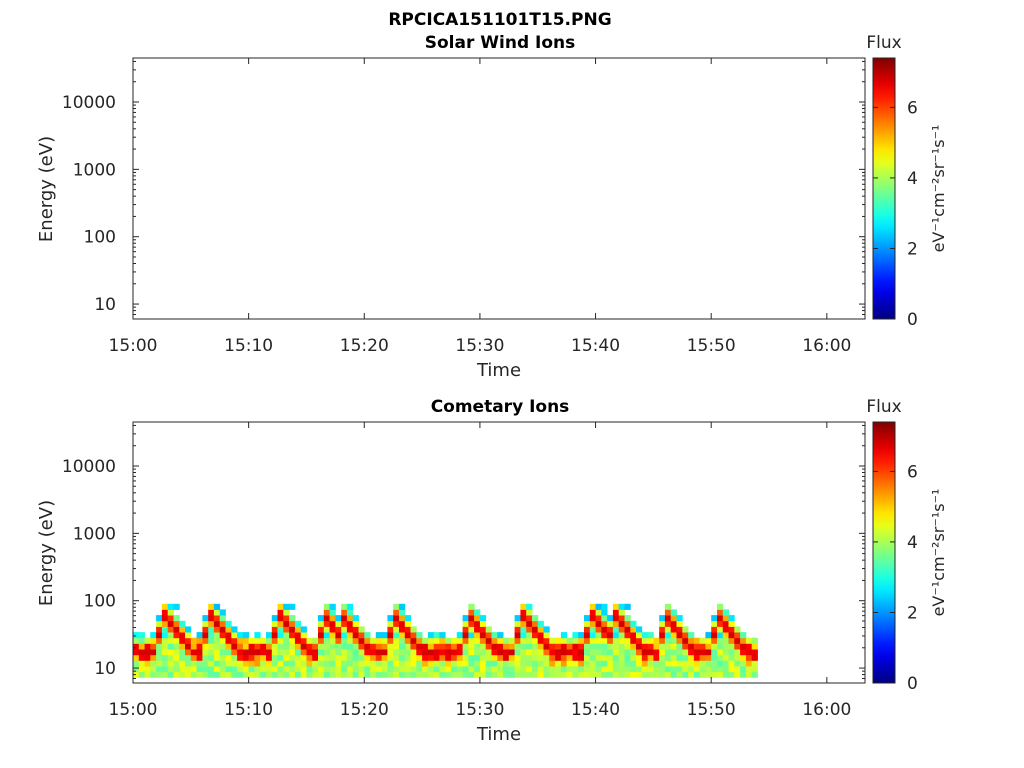  I want to click on colorbar-title: Flux, so click(883, 407).